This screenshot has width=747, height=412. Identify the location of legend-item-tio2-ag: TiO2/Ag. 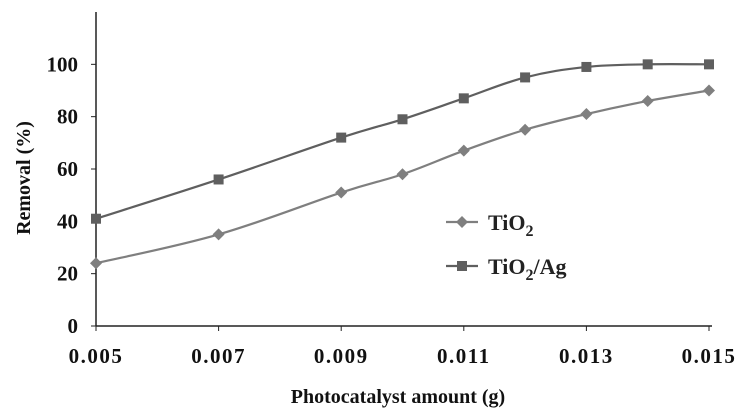
(506, 269).